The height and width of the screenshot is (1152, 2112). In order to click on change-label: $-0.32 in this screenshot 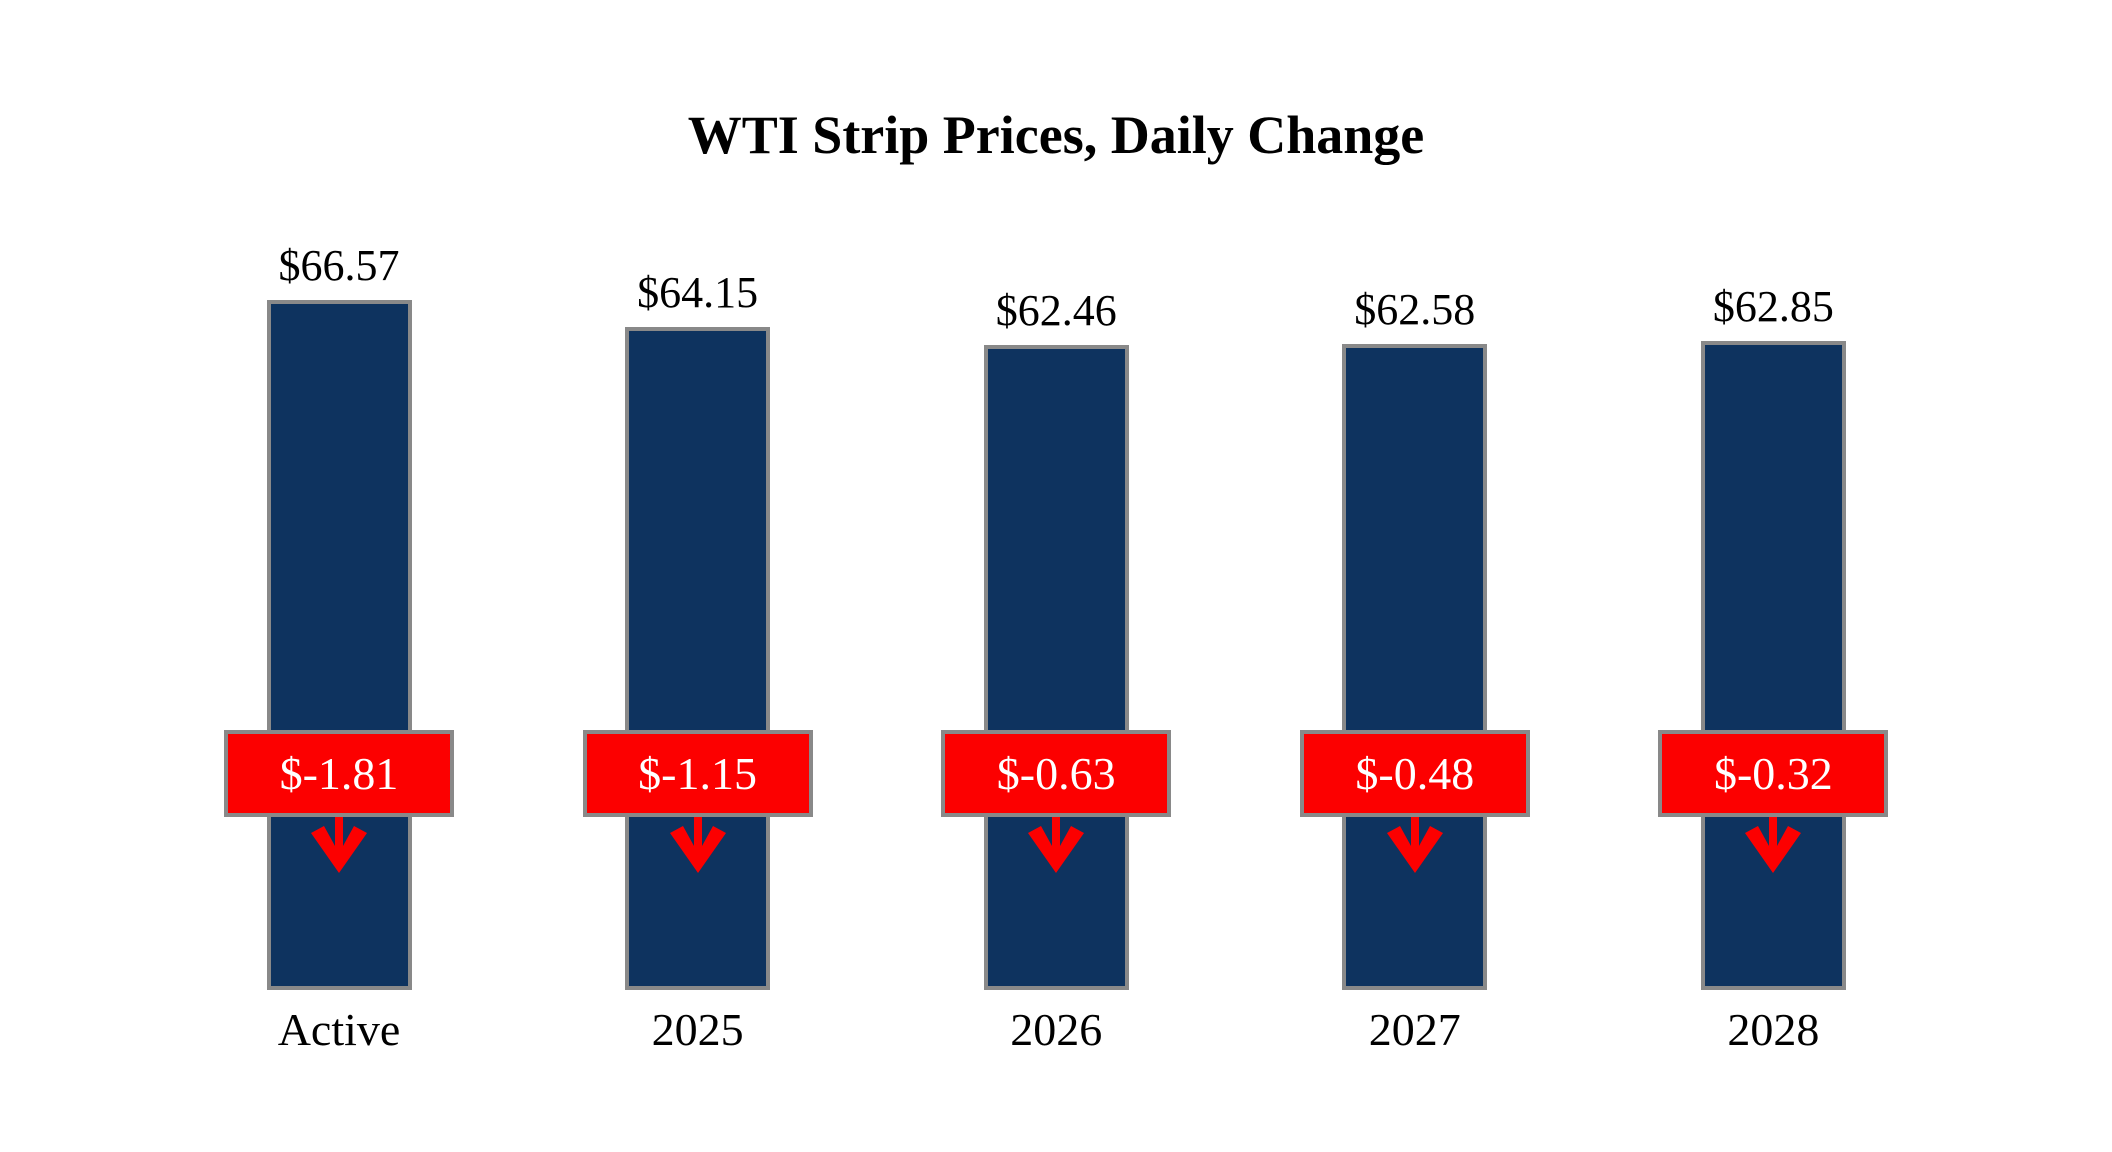, I will do `click(1773, 773)`.